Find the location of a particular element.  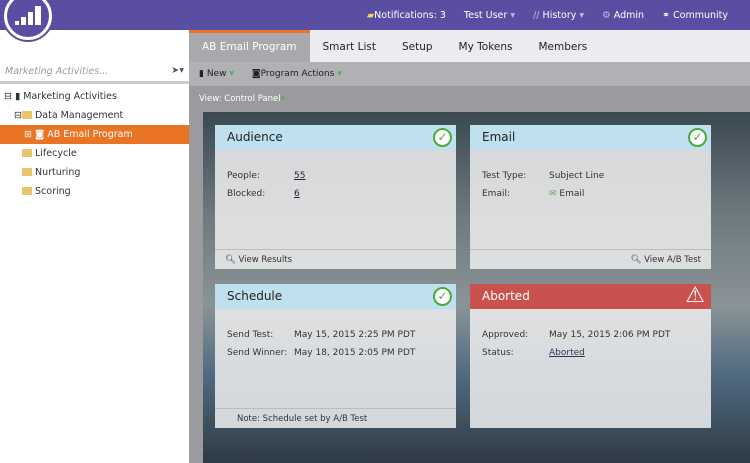

history-menu: // History ▾ is located at coordinates (559, 15).